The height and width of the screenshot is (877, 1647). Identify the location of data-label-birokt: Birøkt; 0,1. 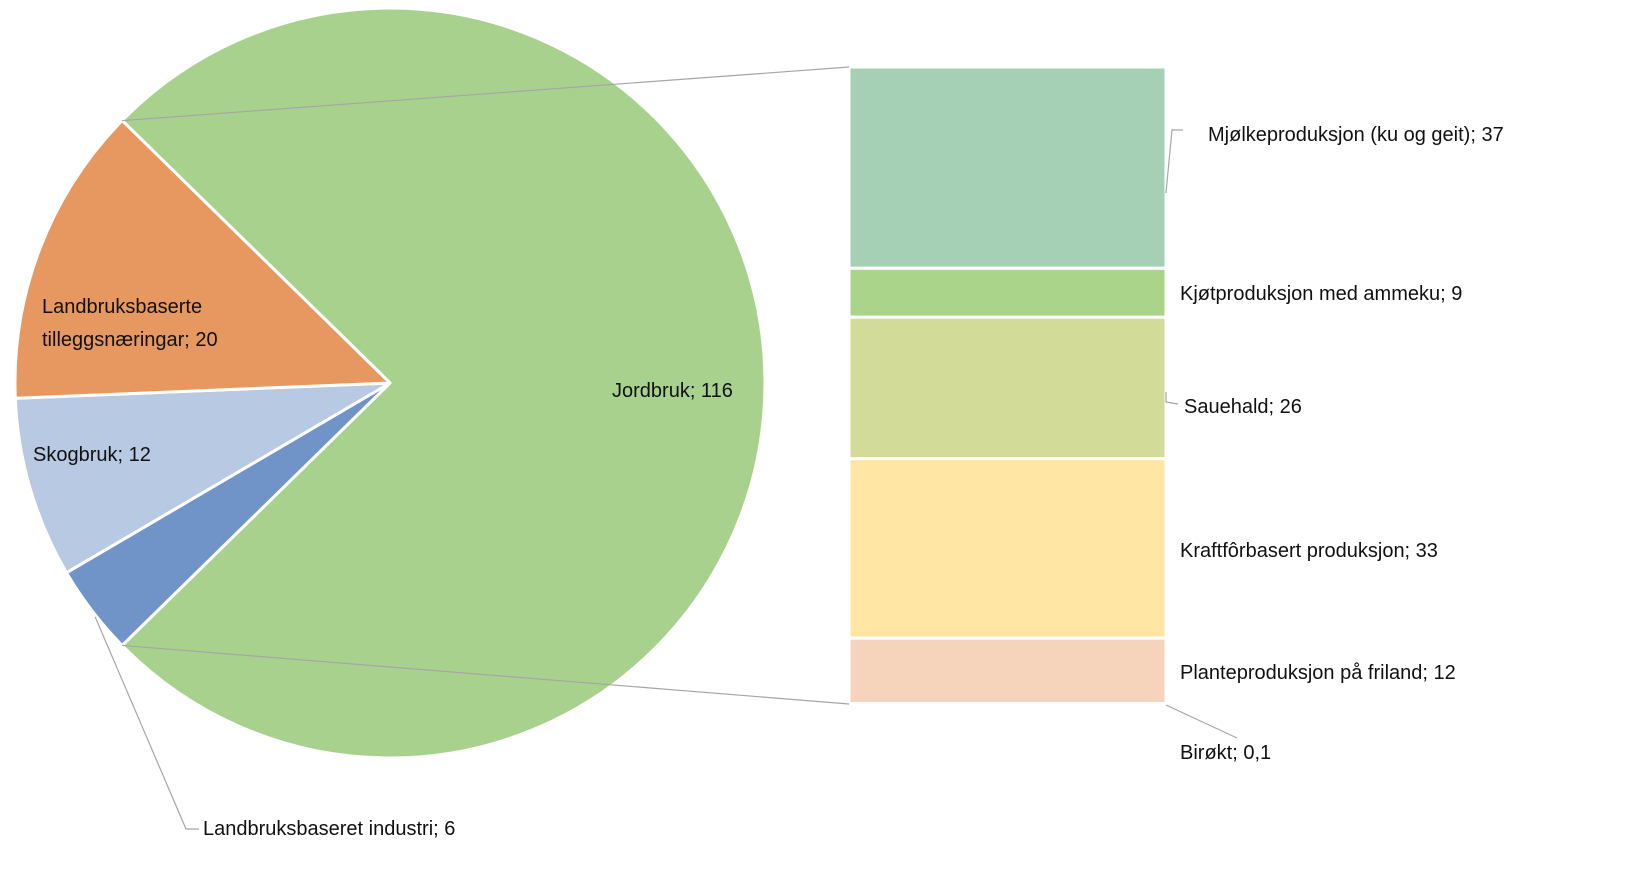
(1225, 753).